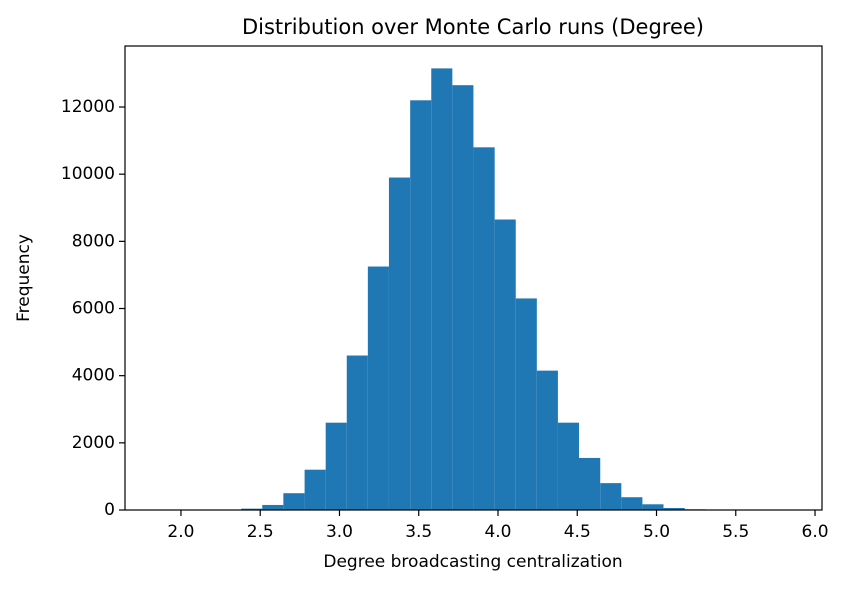 The image size is (847, 592). I want to click on x-tick-label: 2.5, so click(260, 532).